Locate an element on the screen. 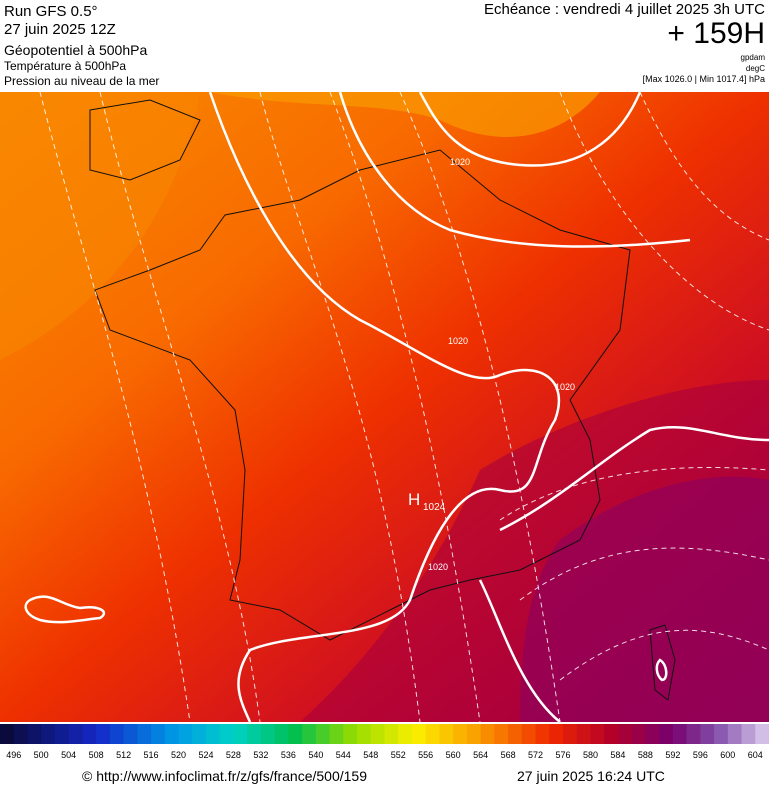  scale-label: 544 is located at coordinates (343, 755).